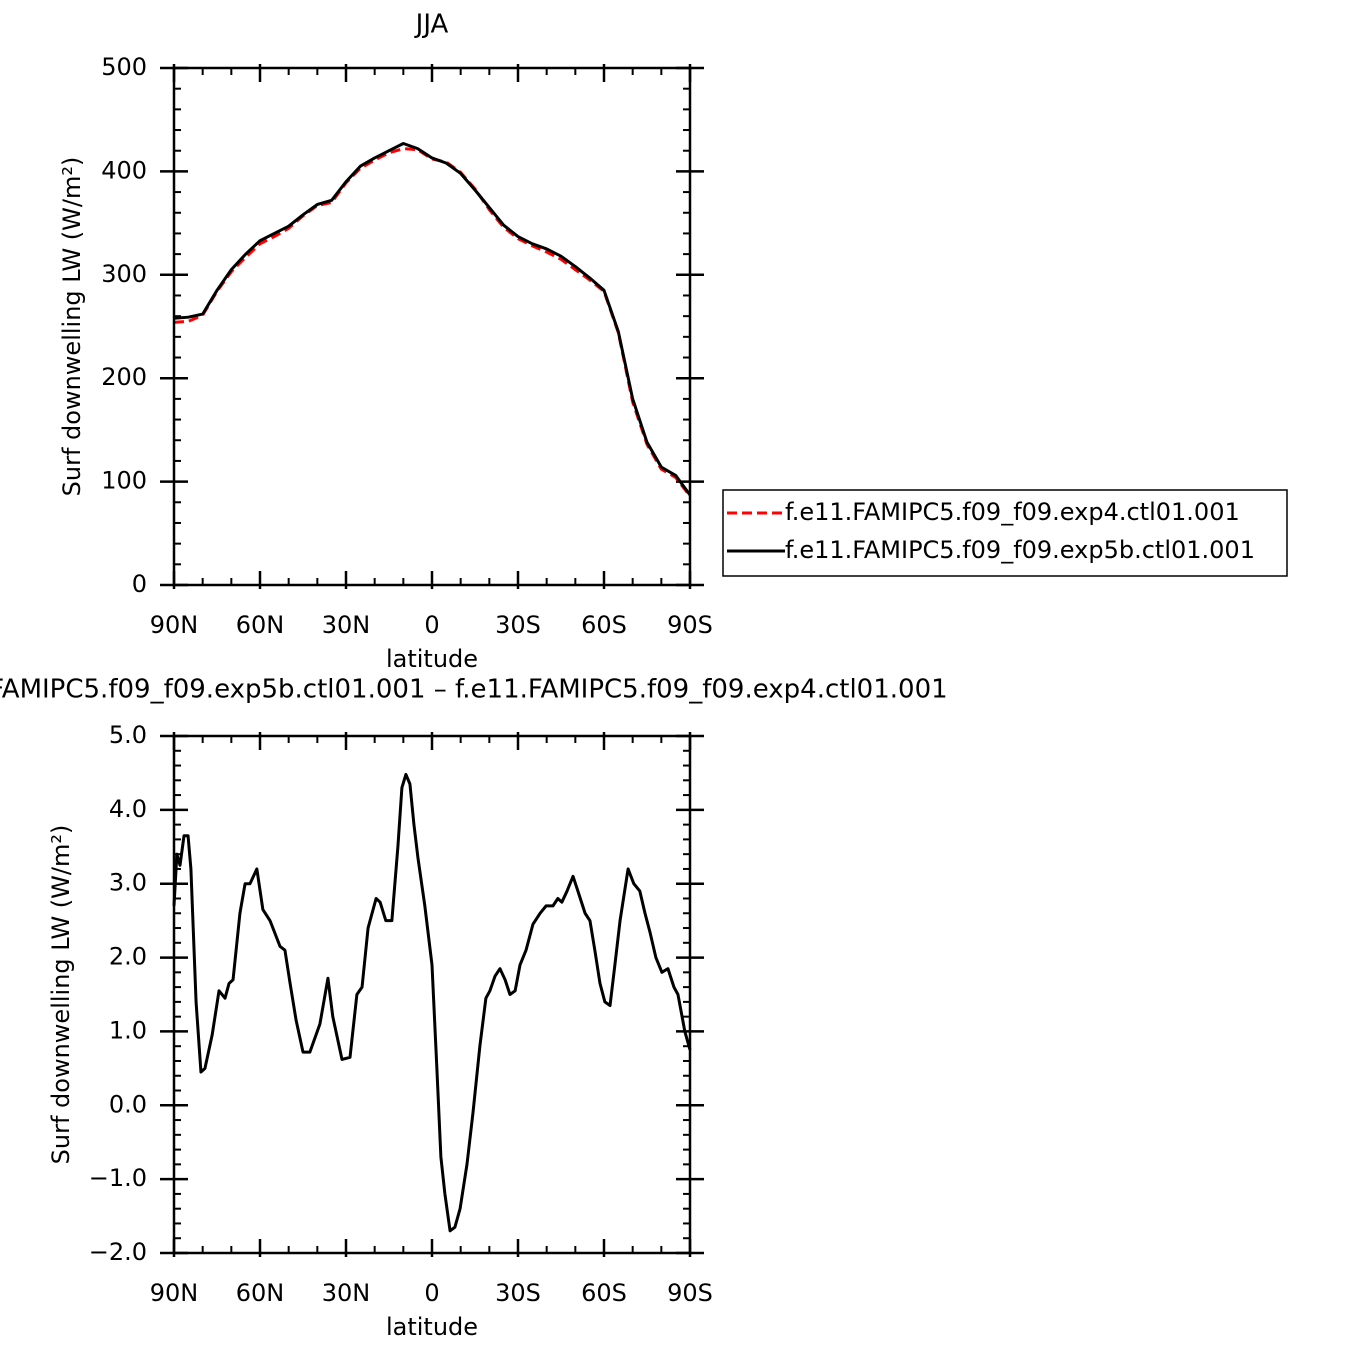 The height and width of the screenshot is (1347, 1347). Describe the element at coordinates (124, 67) in the screenshot. I see `y-tick-label: 500` at that location.